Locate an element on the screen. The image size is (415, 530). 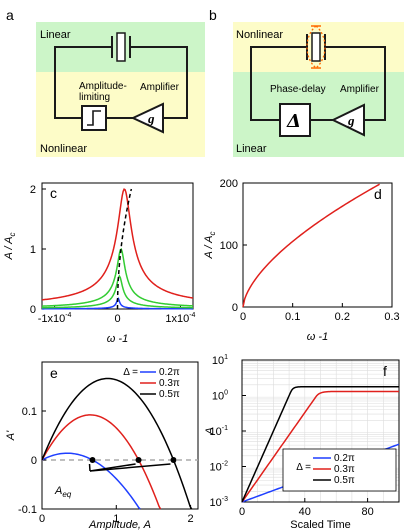
panel-b-box1-label: Phase-delay is located at coordinates (298, 89).